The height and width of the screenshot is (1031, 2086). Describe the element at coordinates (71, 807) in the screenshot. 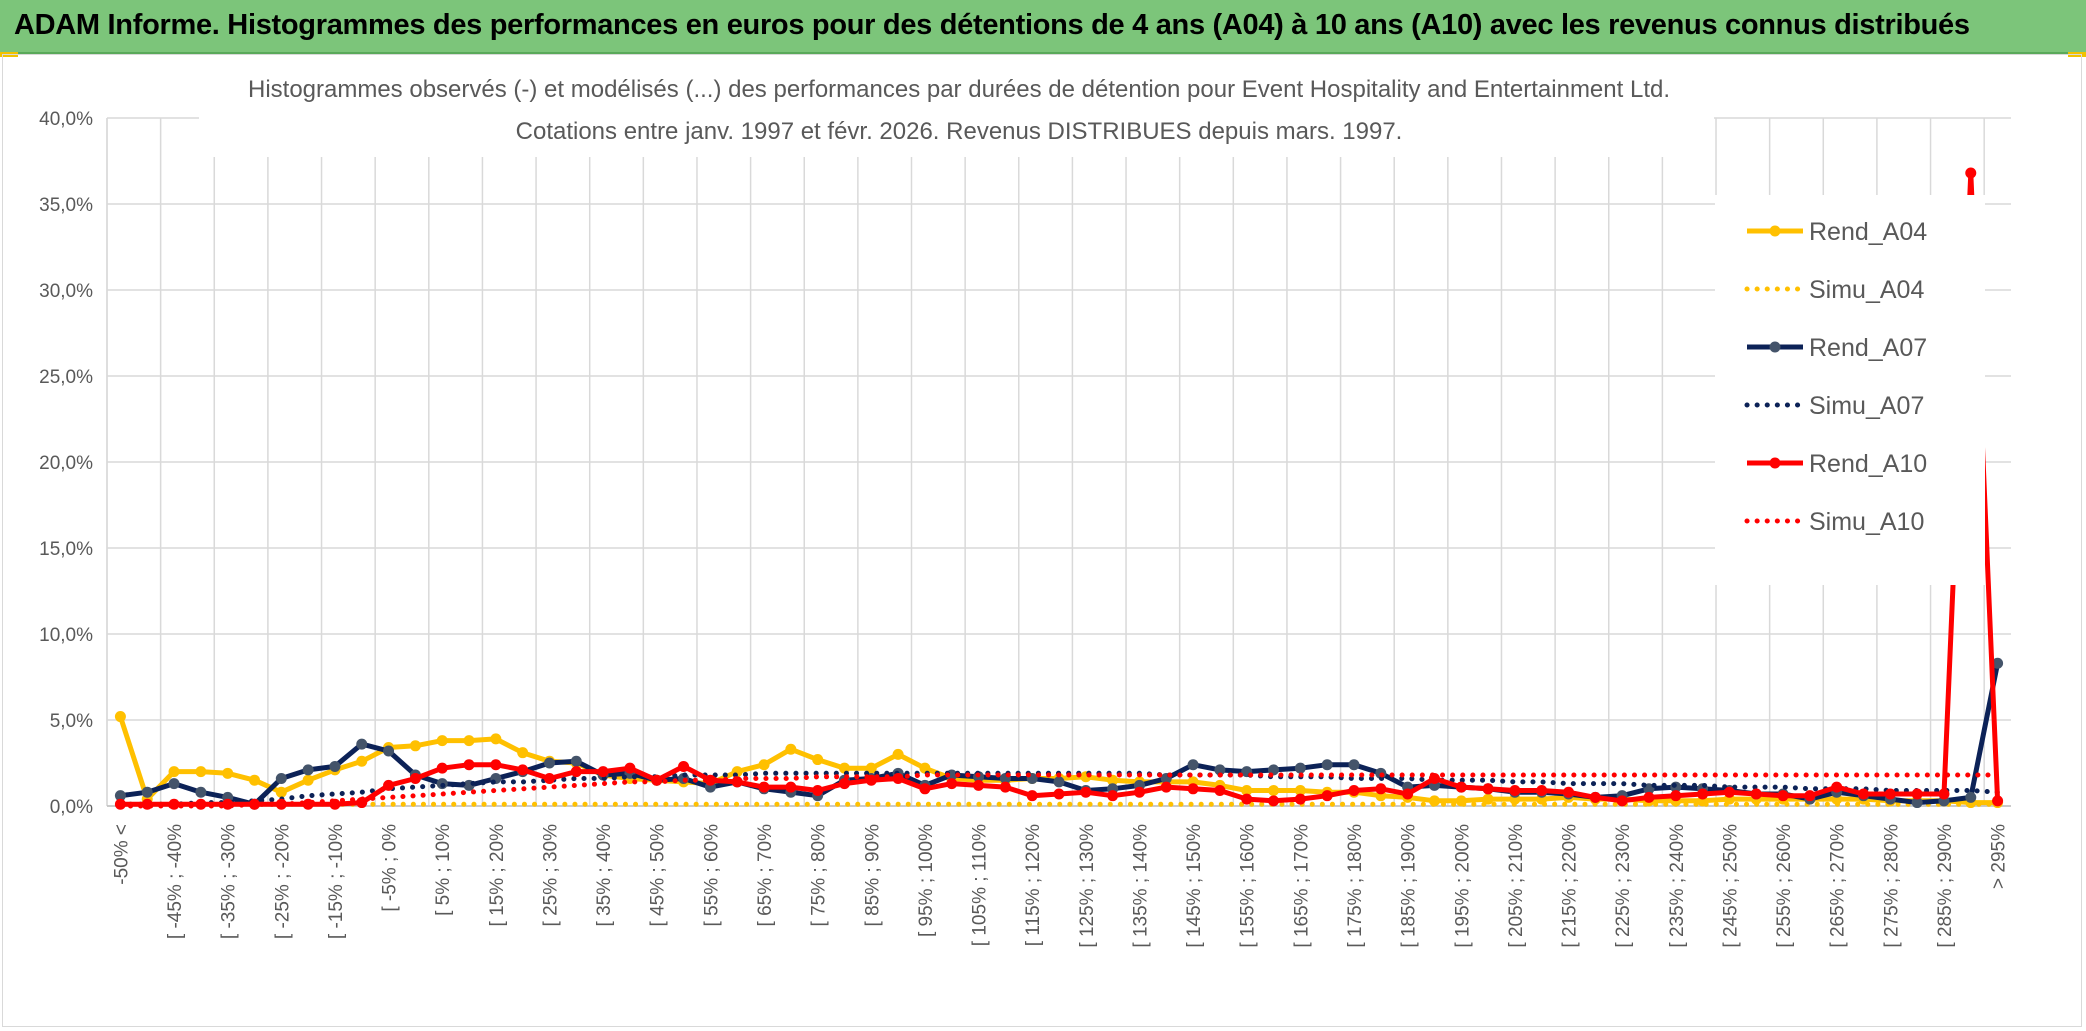

I see `y-tick-label: 0,0%` at that location.